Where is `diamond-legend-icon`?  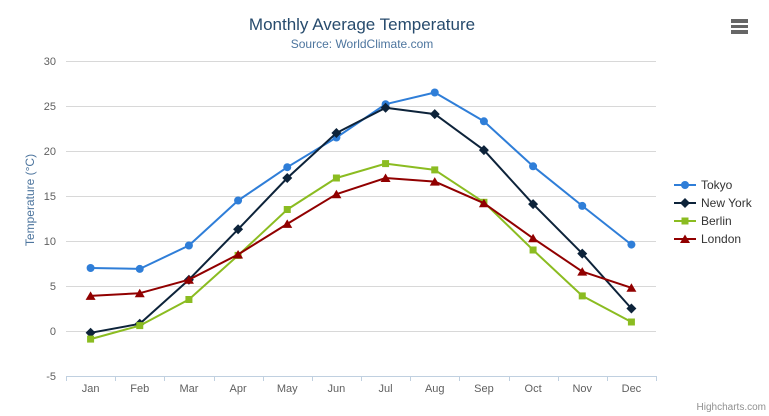
diamond-legend-icon is located at coordinates (685, 203).